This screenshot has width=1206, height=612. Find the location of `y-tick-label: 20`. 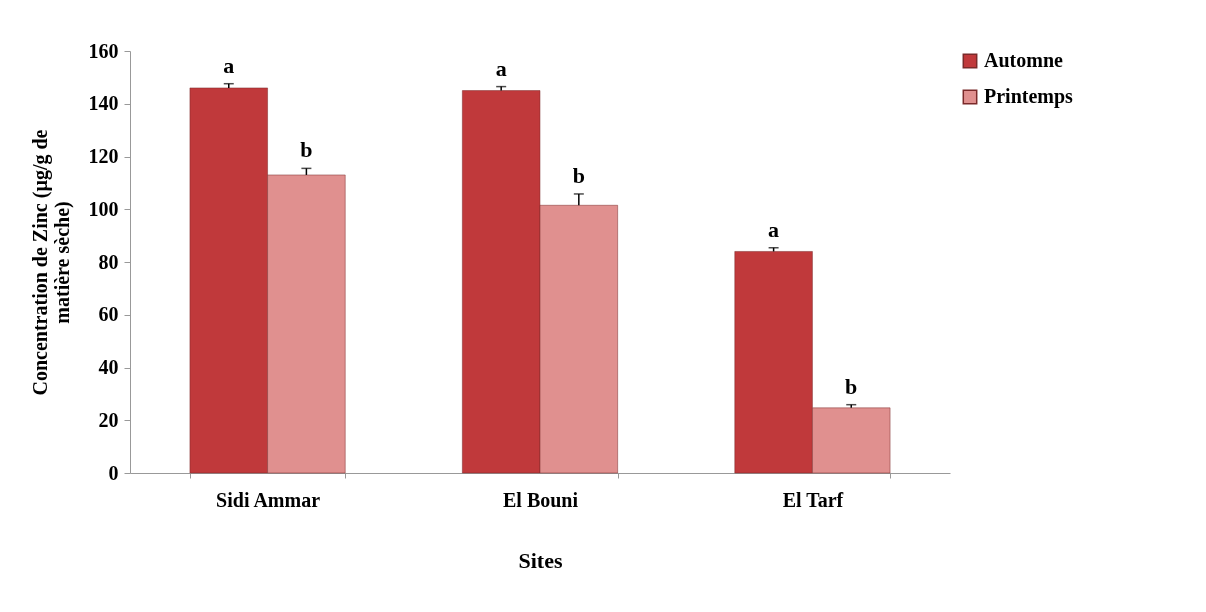

y-tick-label: 20 is located at coordinates (108, 419).